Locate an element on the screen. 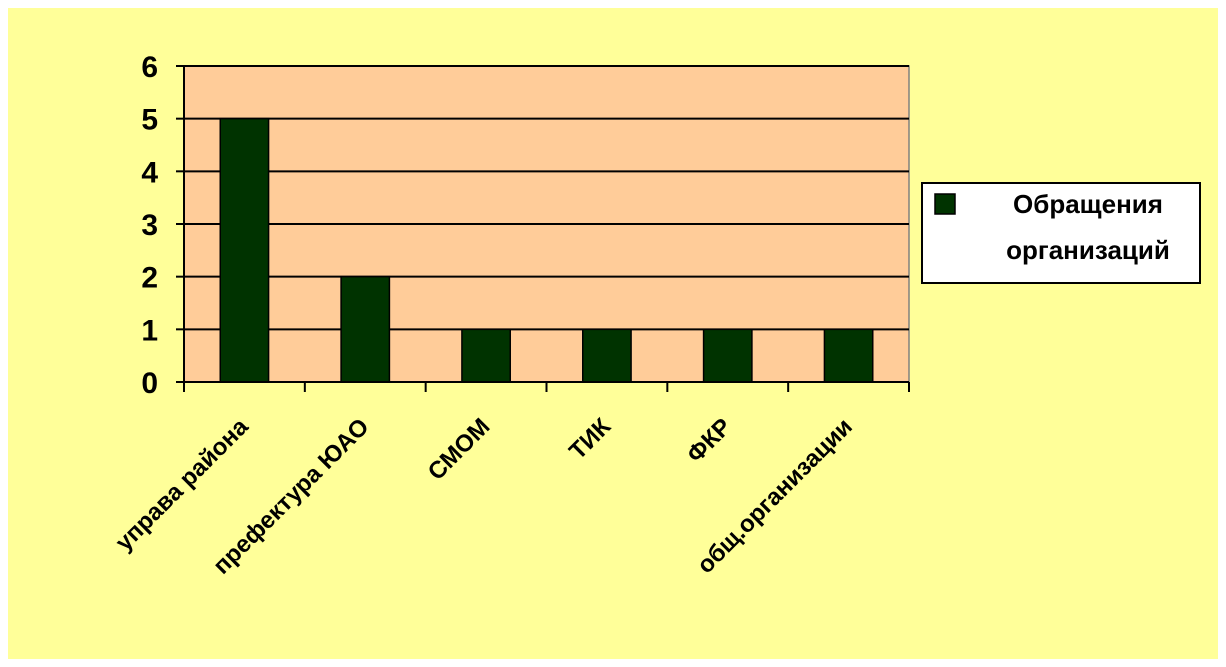  legend: Обращения организаций is located at coordinates (1061, 233).